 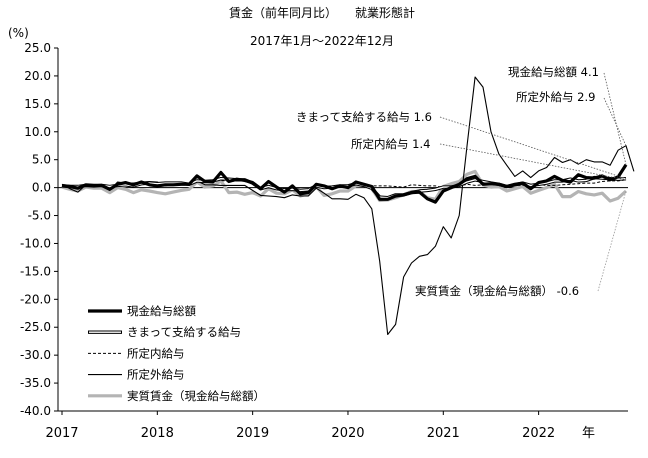 I want to click on y-tick-label: -25.0, so click(x=35, y=327).